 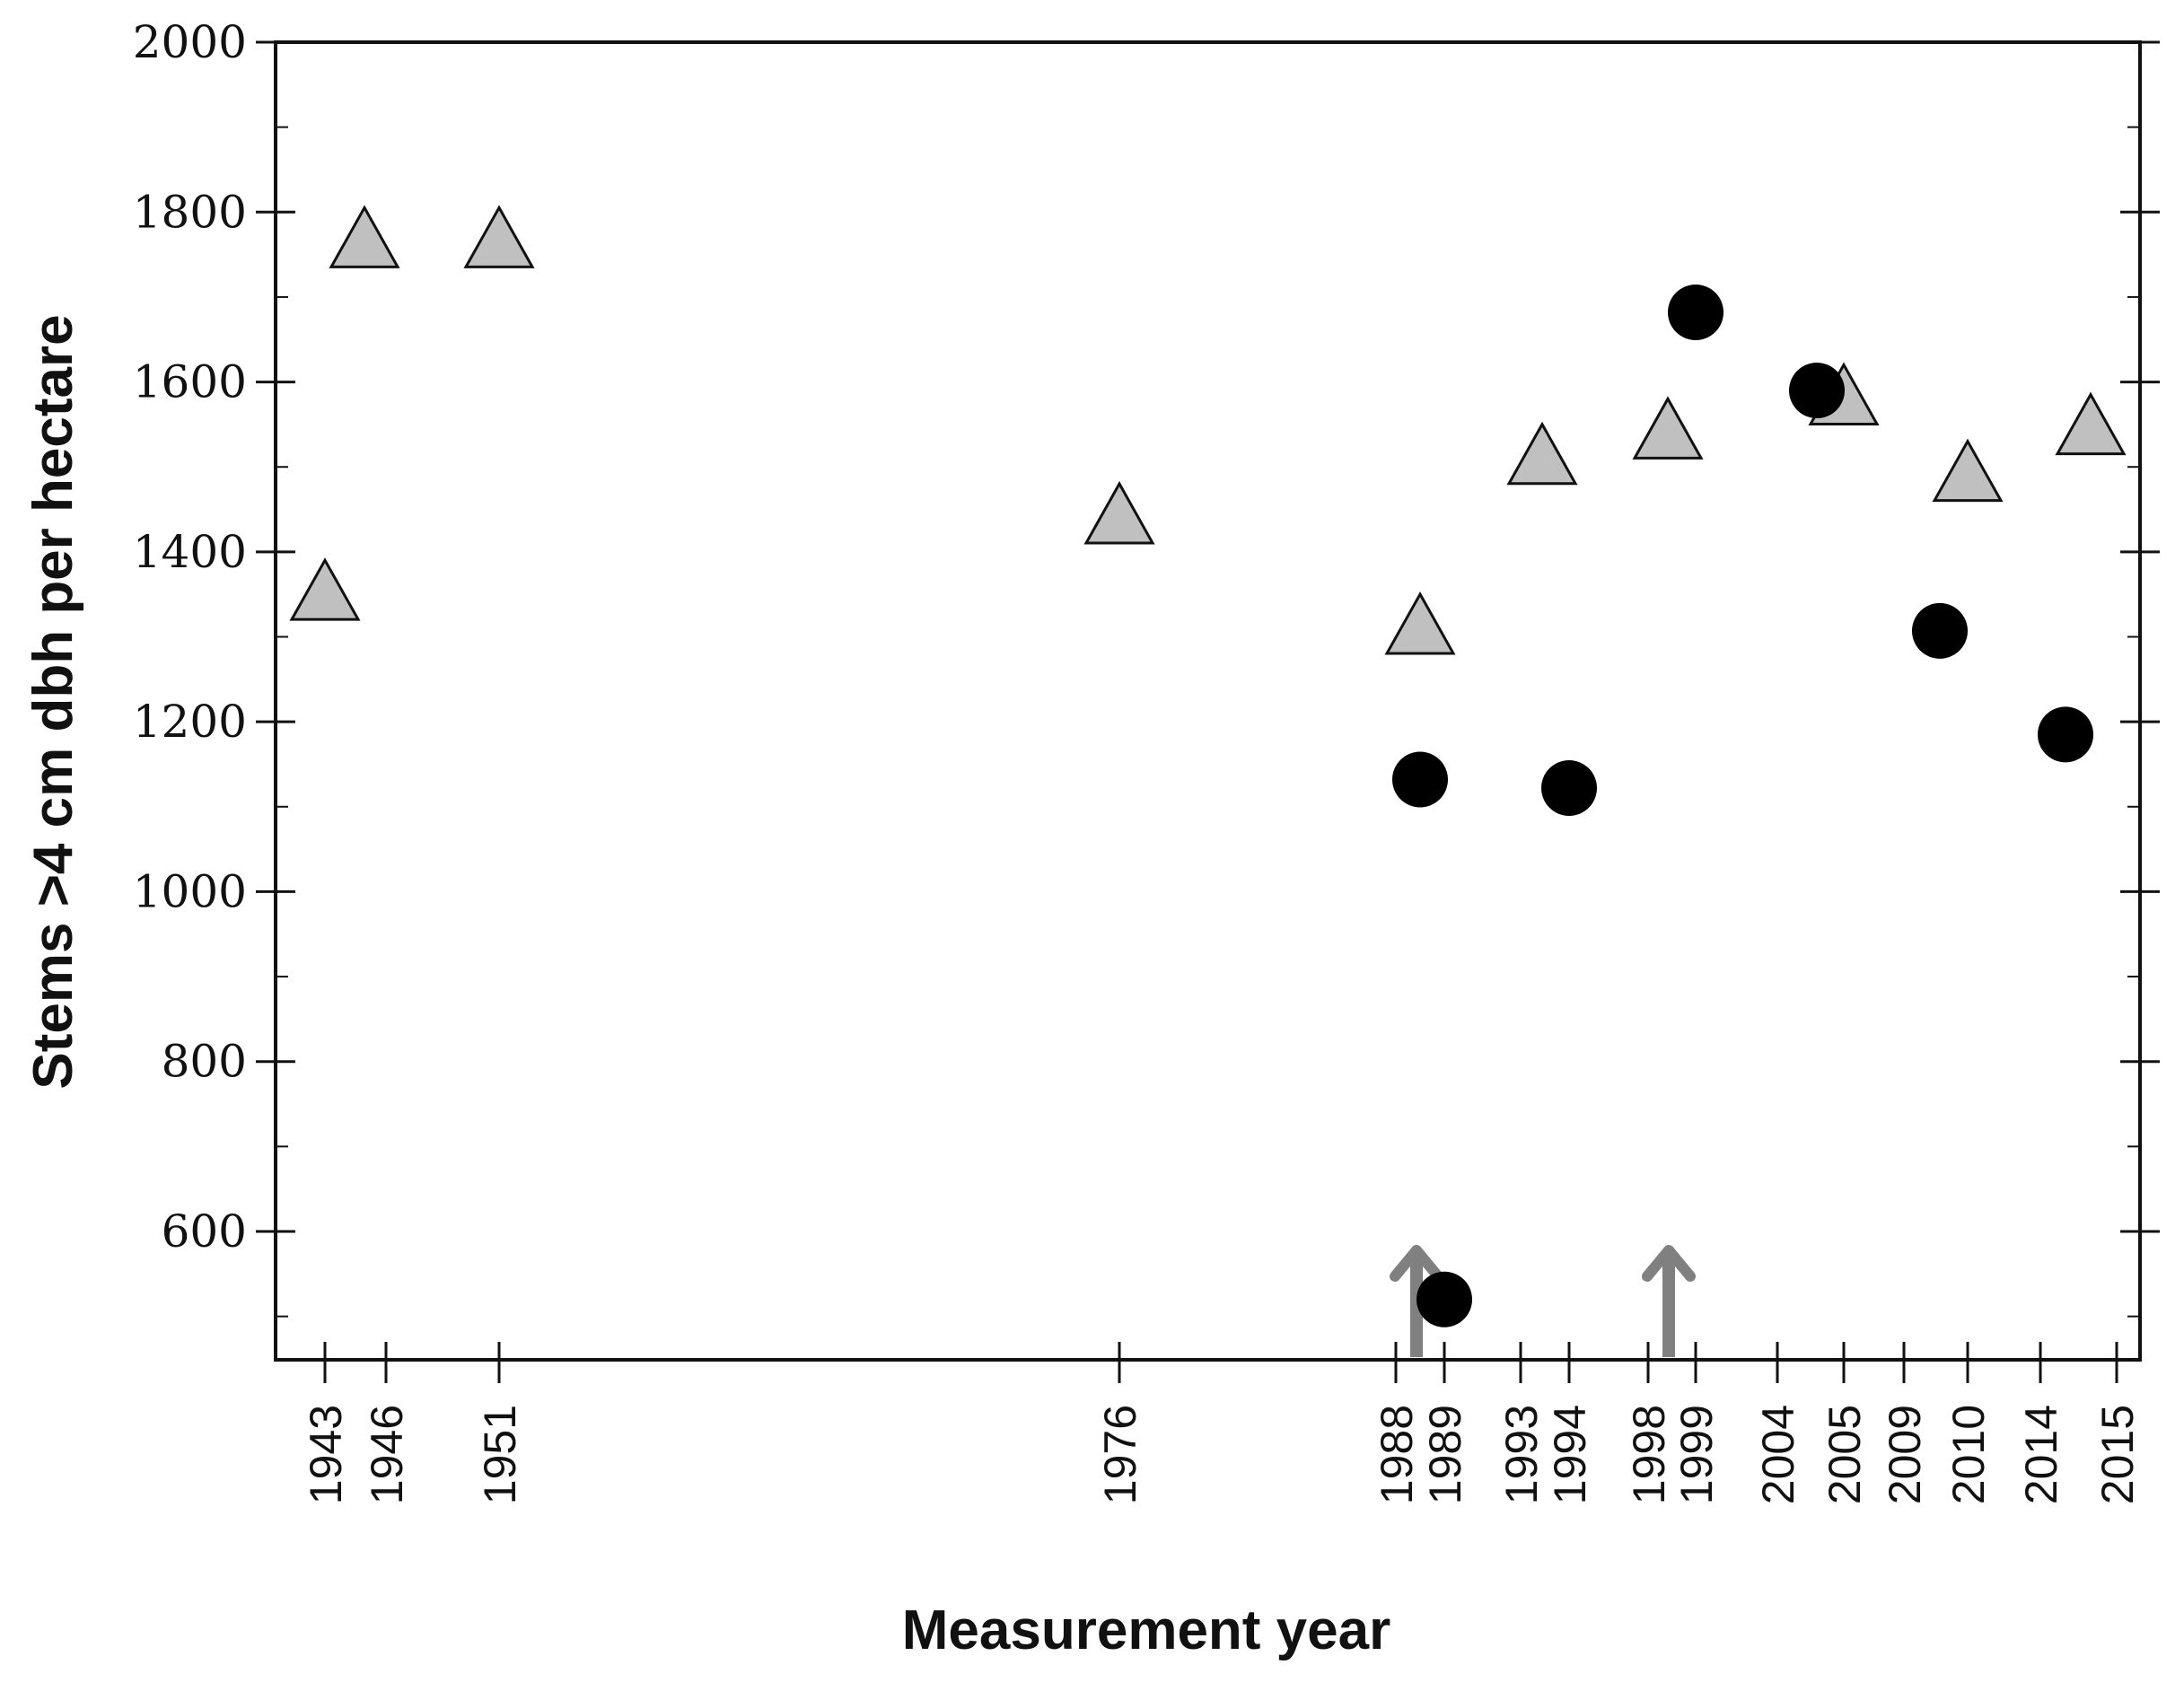 What do you see at coordinates (190, 382) in the screenshot?
I see `y-tick-label: 1600` at bounding box center [190, 382].